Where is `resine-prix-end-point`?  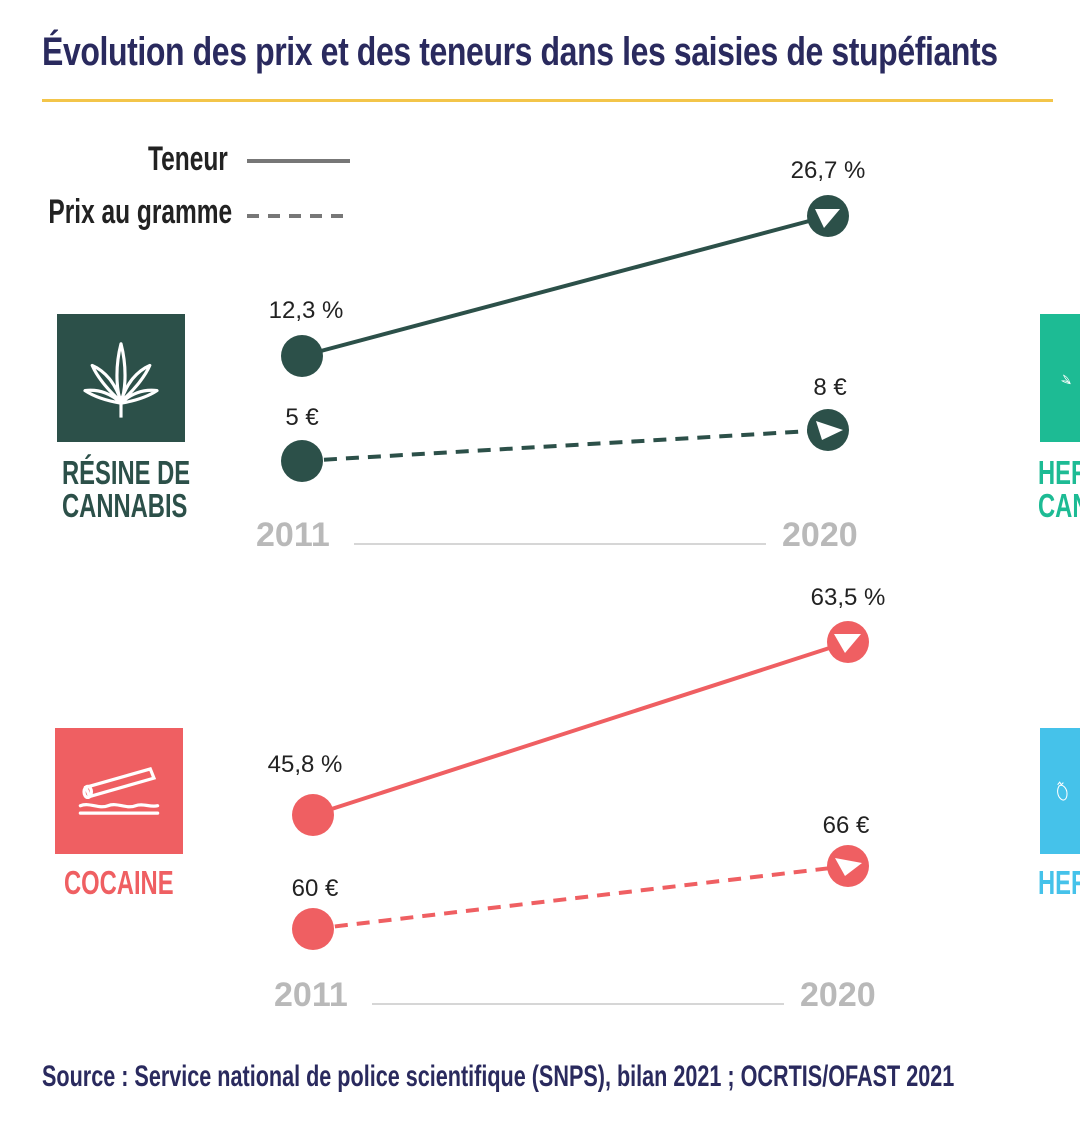 resine-prix-end-point is located at coordinates (828, 430).